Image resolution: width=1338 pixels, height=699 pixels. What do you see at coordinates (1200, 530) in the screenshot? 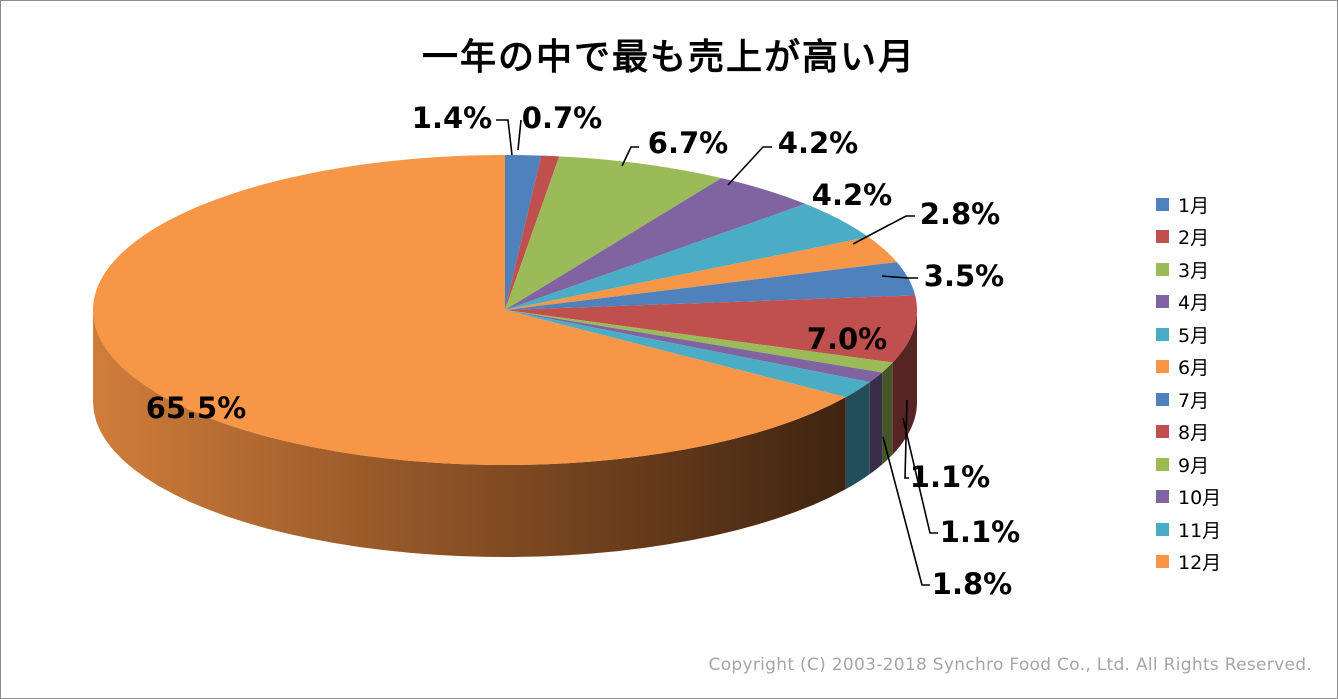
I see `legend-label: 11月` at bounding box center [1200, 530].